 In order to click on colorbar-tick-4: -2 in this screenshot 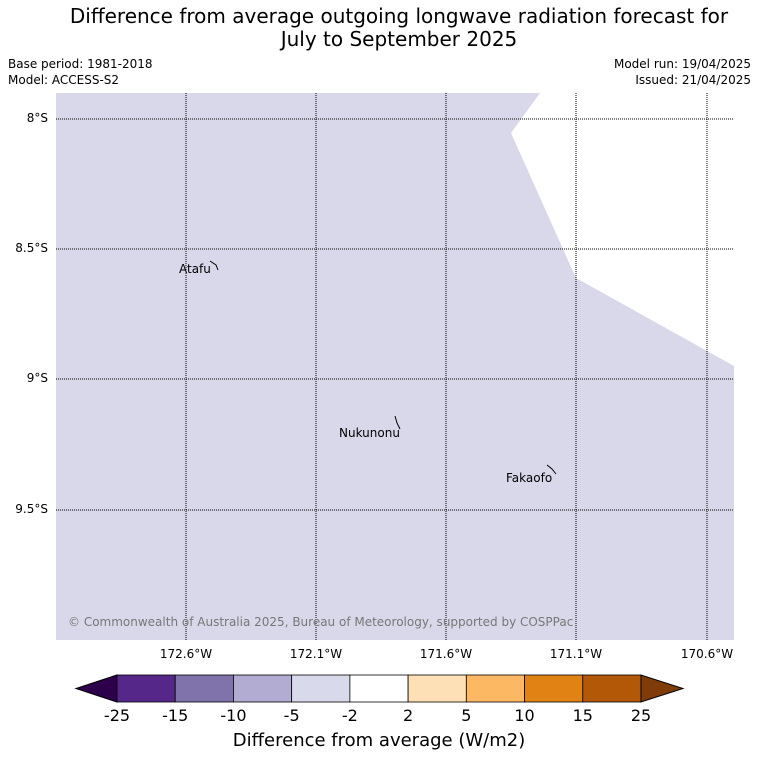, I will do `click(349, 715)`.